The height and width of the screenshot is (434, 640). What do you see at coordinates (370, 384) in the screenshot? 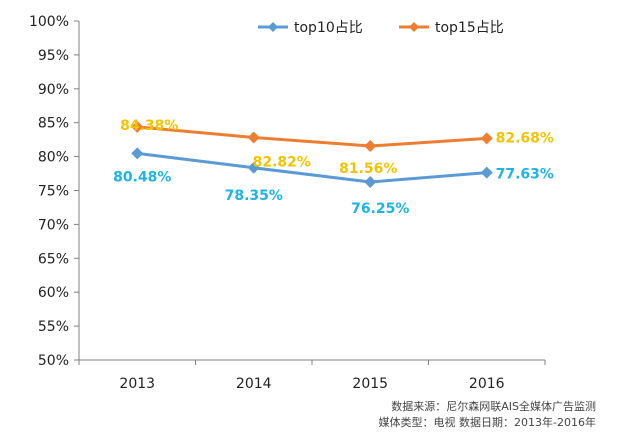
I see `x-tick-label: 2015` at bounding box center [370, 384].